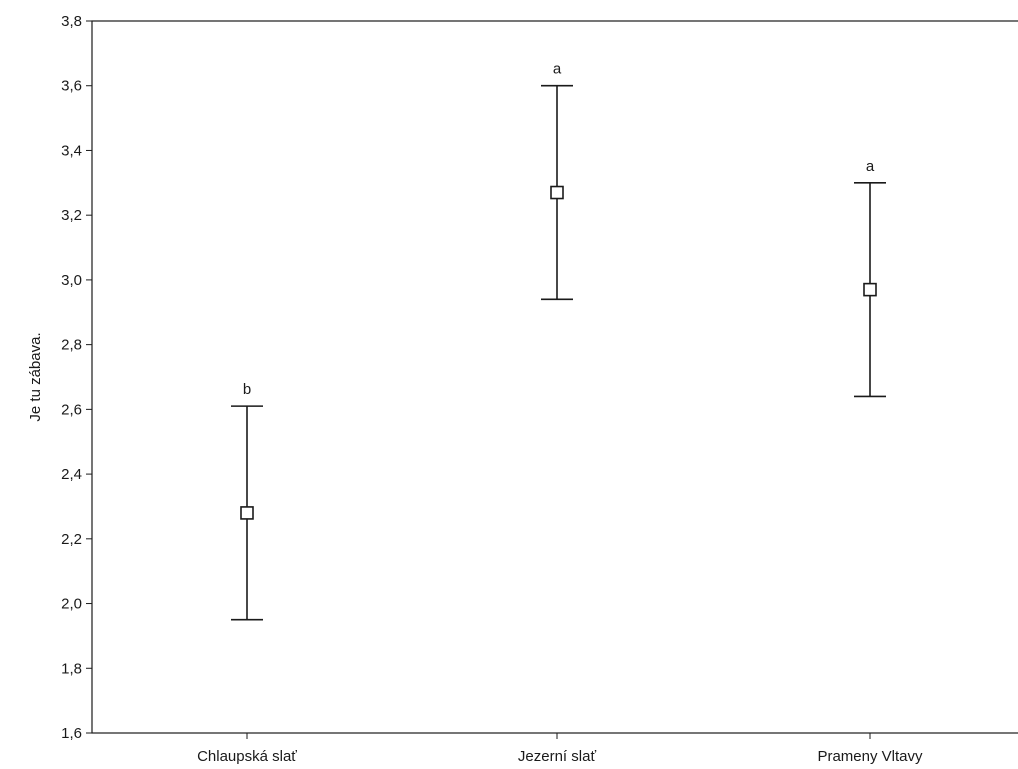  I want to click on x-tick-label: Chlaupská slať, so click(247, 756).